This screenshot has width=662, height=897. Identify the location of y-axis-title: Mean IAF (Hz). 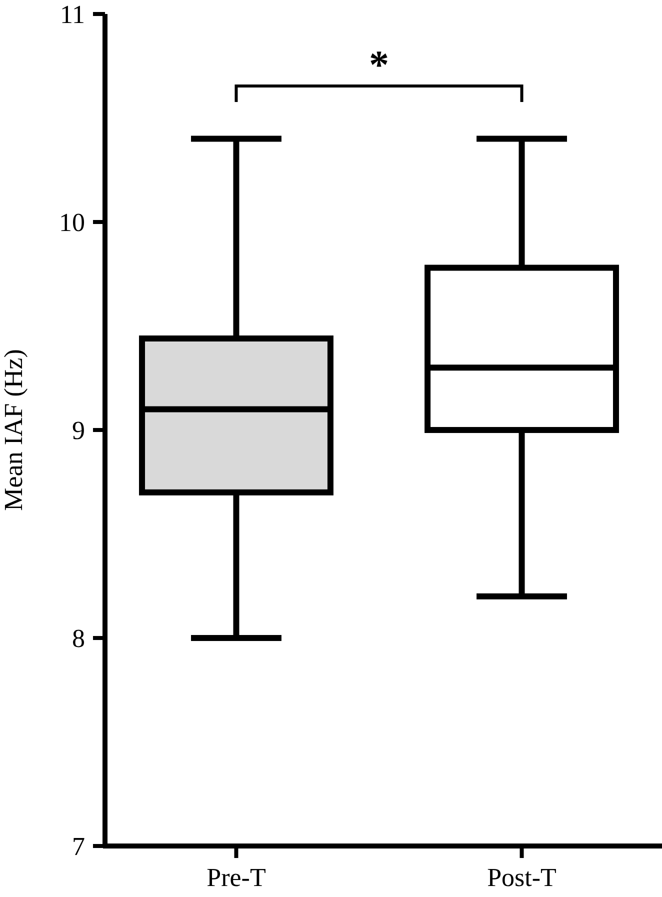
(14, 430).